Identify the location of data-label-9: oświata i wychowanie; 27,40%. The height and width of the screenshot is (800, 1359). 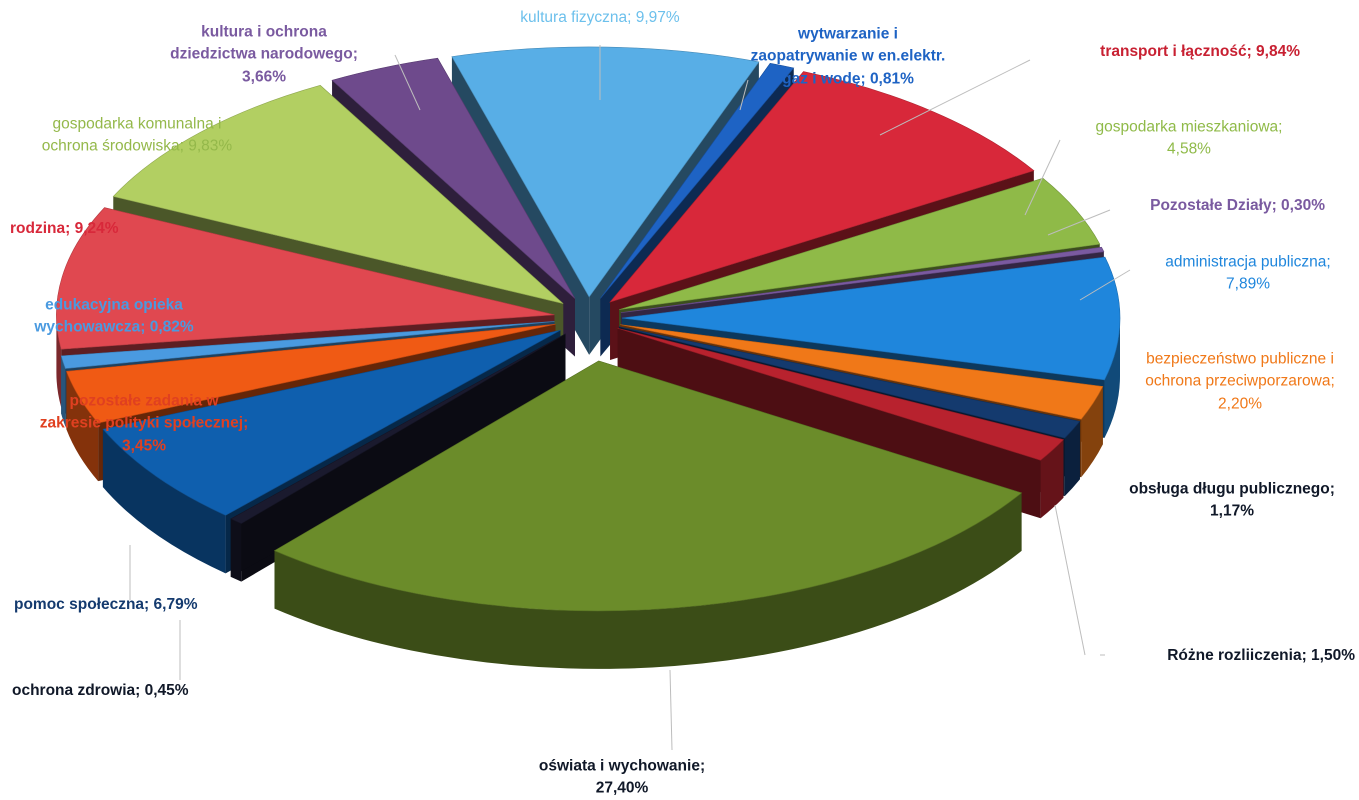
(622, 778).